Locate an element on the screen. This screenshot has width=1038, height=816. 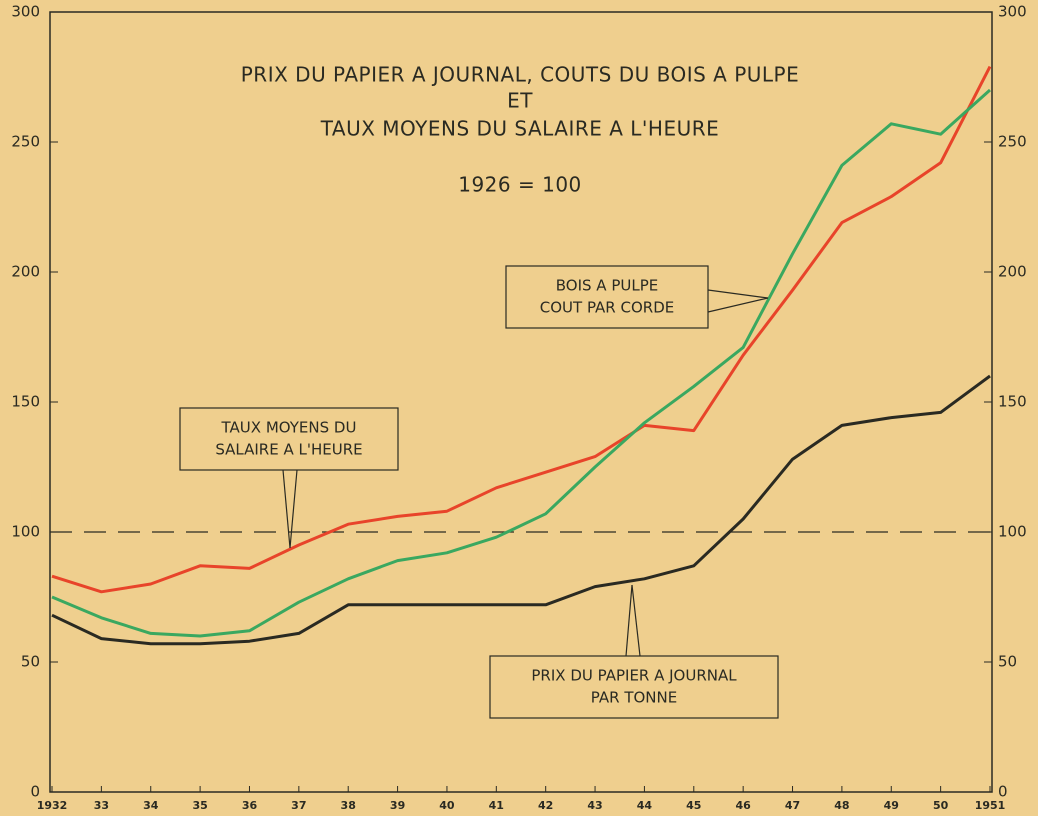
x-tick-label: 47 is located at coordinates (792, 805).